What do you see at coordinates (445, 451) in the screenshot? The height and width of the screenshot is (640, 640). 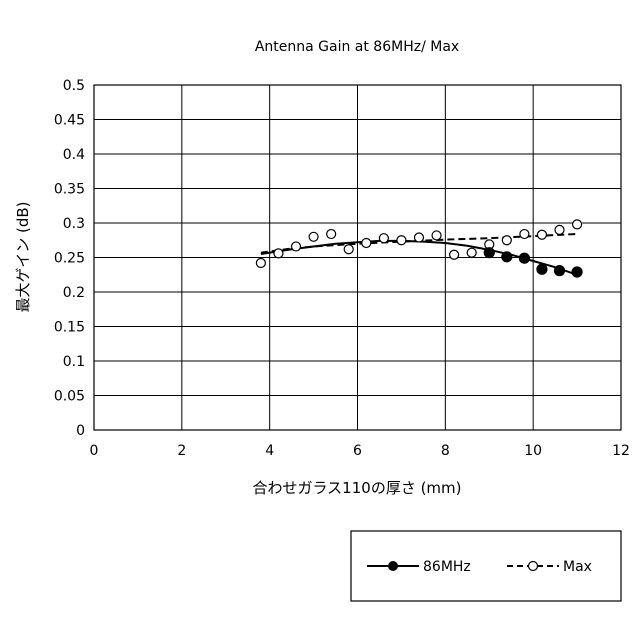 I see `x-tick-label: 8` at bounding box center [445, 451].